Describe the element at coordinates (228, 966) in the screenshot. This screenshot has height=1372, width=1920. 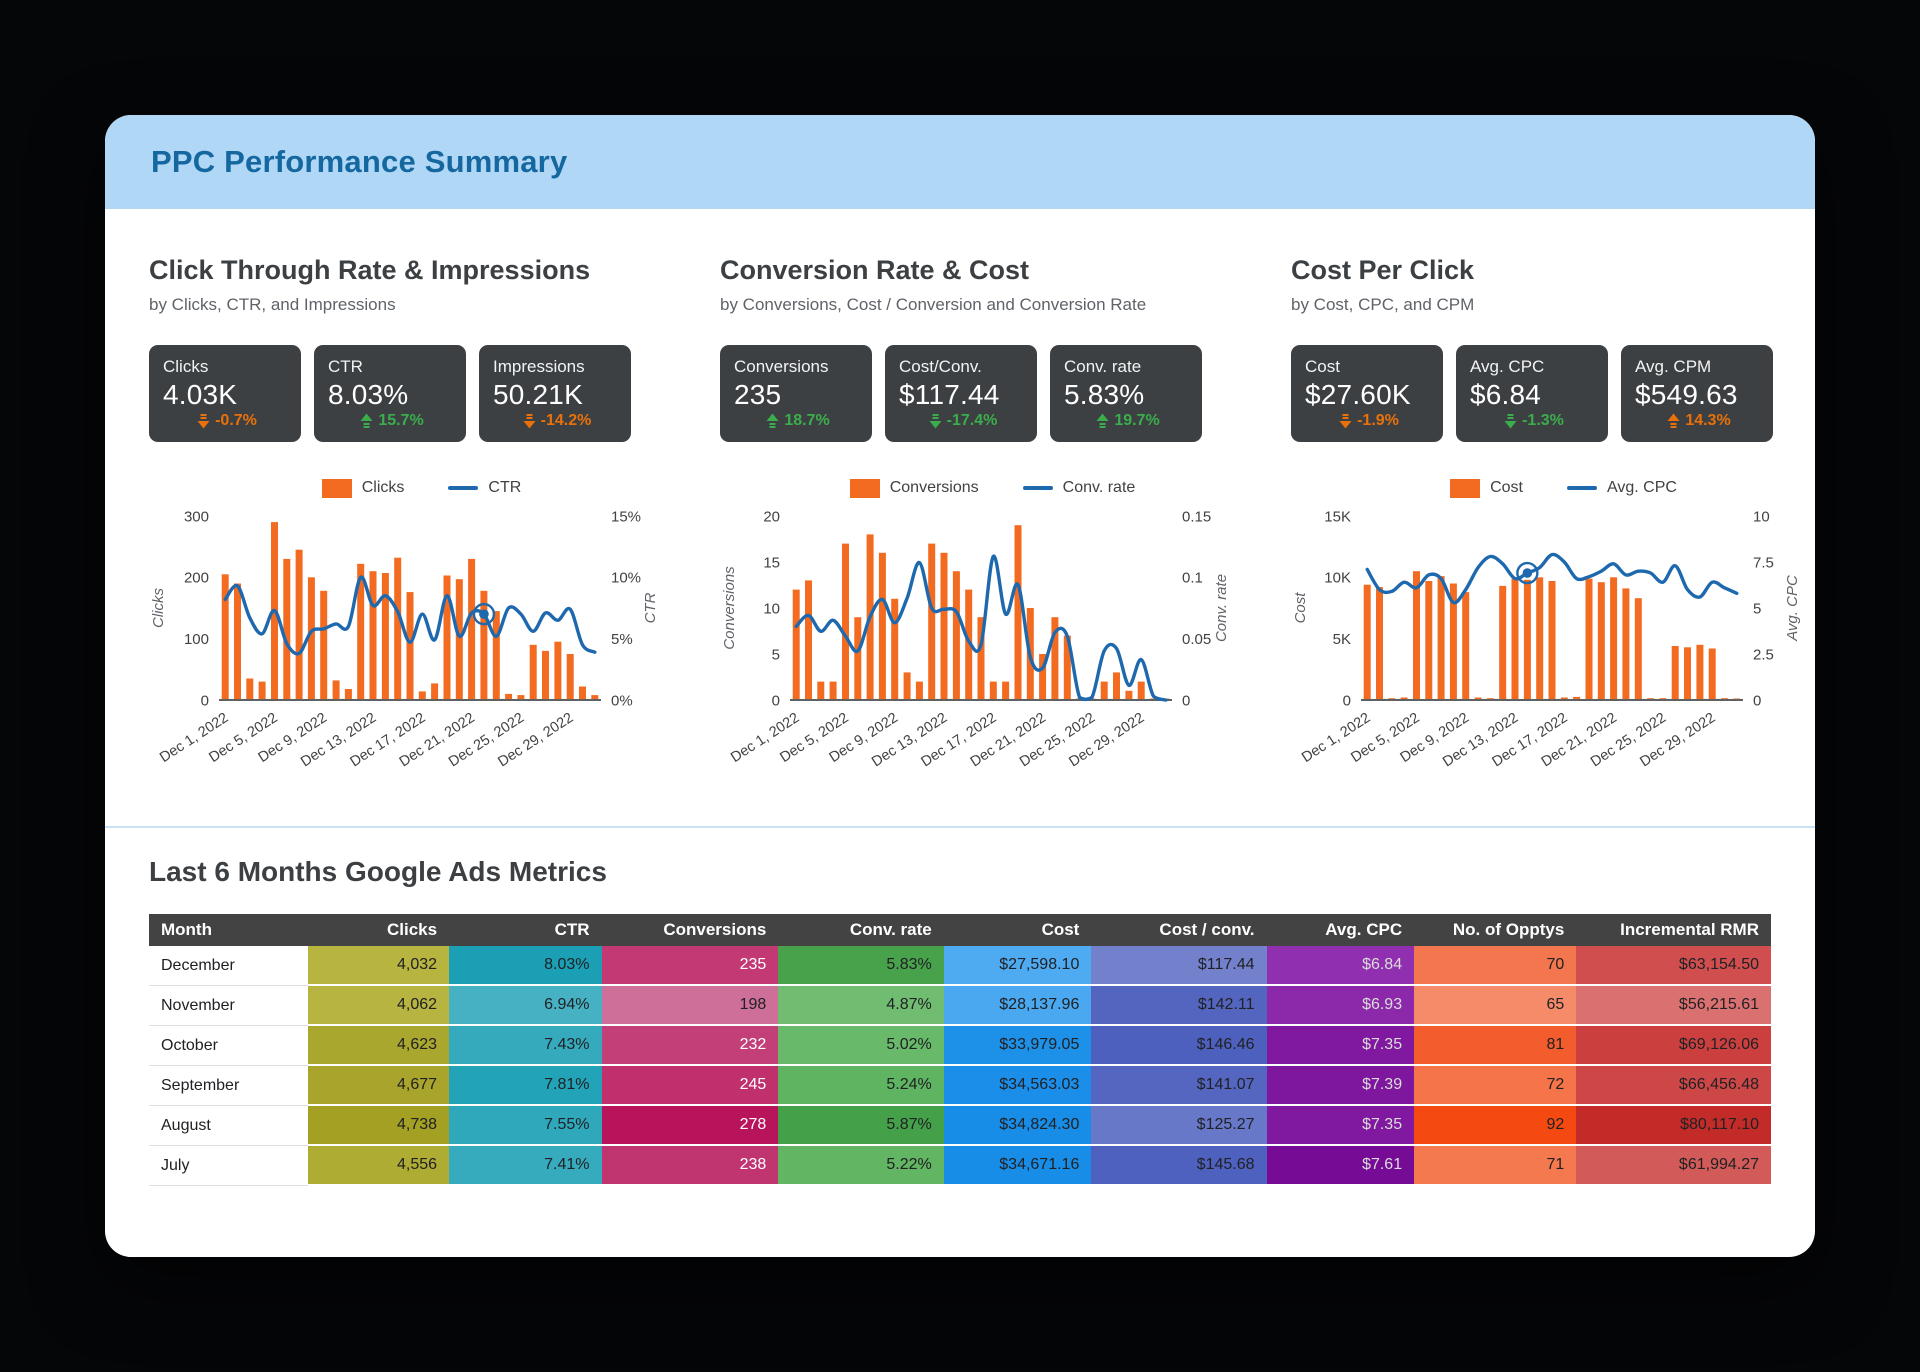
I see `table-cell: December` at that location.